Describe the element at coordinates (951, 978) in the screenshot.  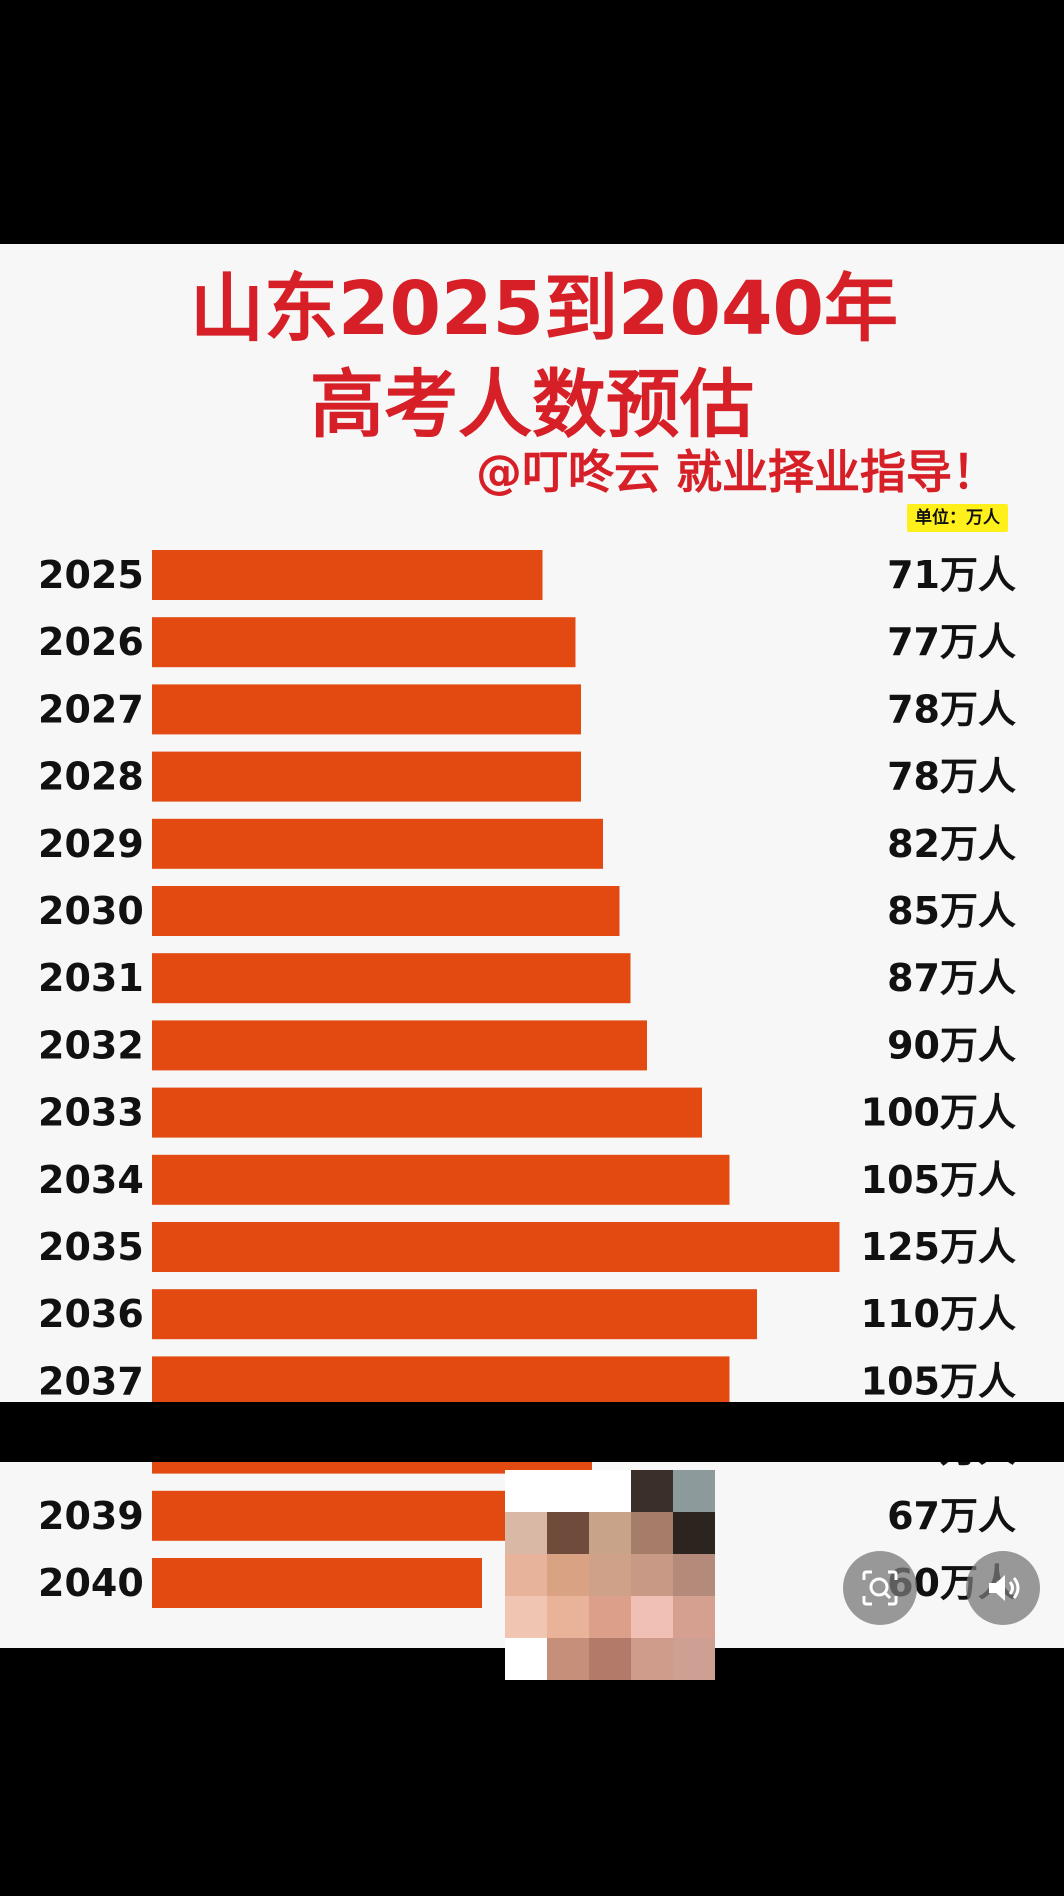
I see `value-label-2031: 87万人` at that location.